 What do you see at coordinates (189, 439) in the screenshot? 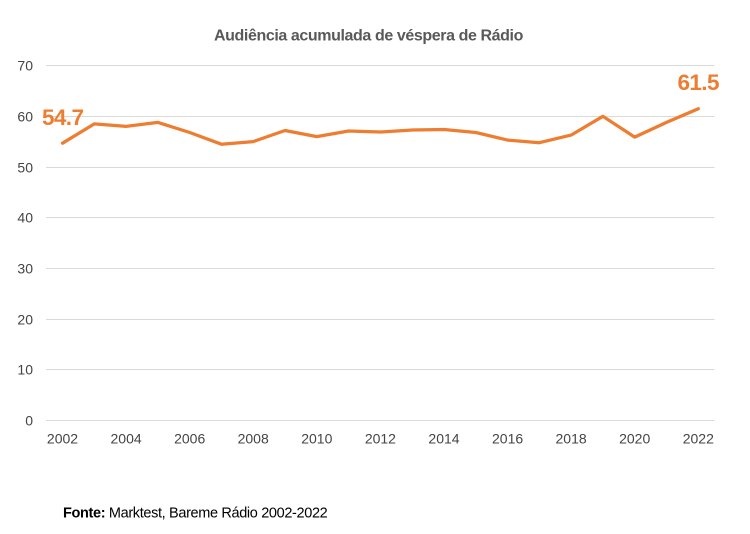
I see `svg-text: 2006` at bounding box center [189, 439].